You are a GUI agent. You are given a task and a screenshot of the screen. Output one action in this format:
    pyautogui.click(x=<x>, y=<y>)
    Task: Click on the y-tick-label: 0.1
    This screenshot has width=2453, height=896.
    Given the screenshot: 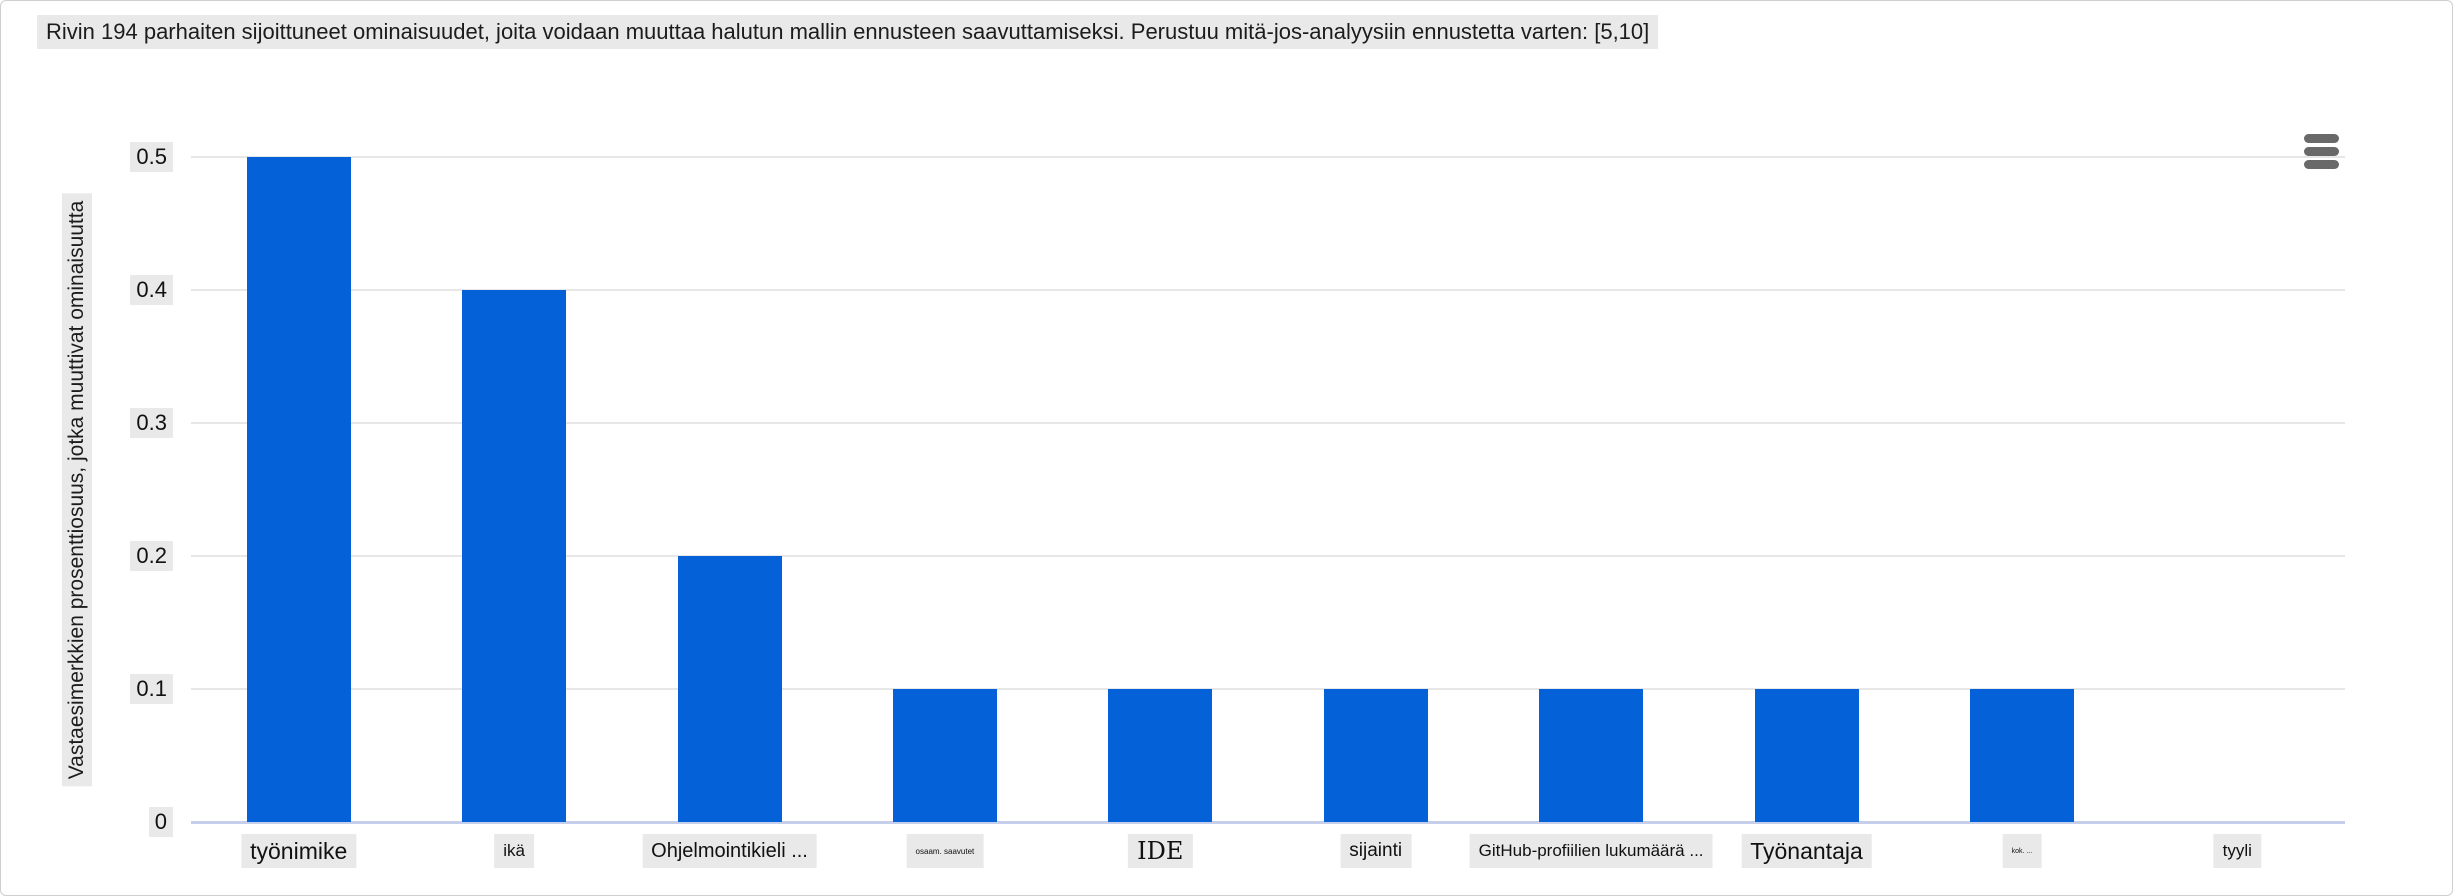 What is the action you would take?
    pyautogui.click(x=127, y=689)
    